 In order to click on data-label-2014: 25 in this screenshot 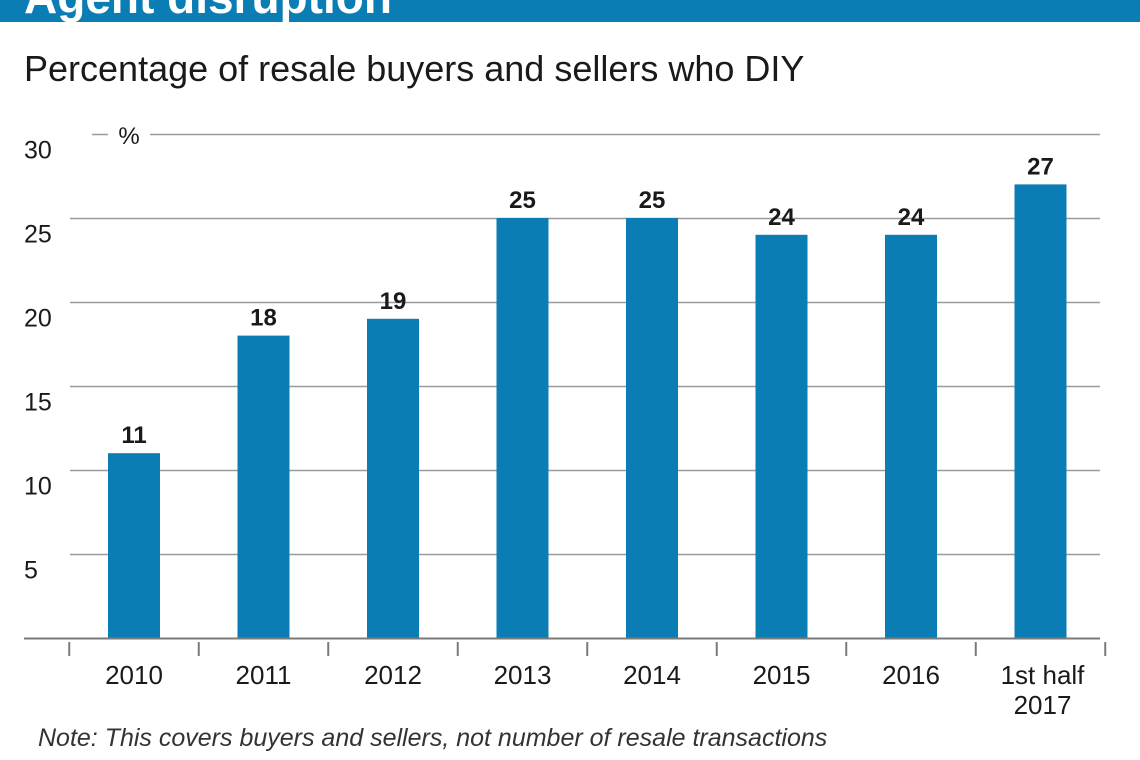, I will do `click(652, 200)`.